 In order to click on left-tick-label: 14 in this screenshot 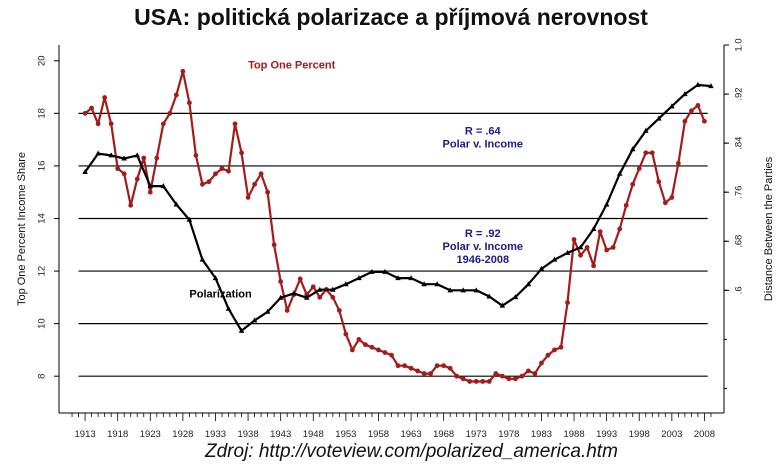, I will do `click(42, 218)`.